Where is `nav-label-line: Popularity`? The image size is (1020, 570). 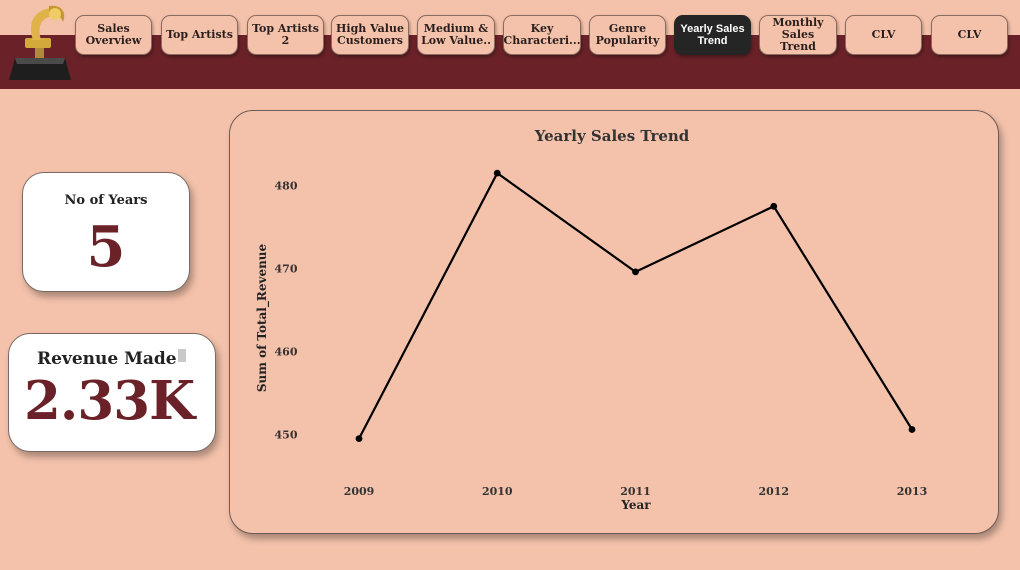
nav-label-line: Popularity is located at coordinates (627, 40).